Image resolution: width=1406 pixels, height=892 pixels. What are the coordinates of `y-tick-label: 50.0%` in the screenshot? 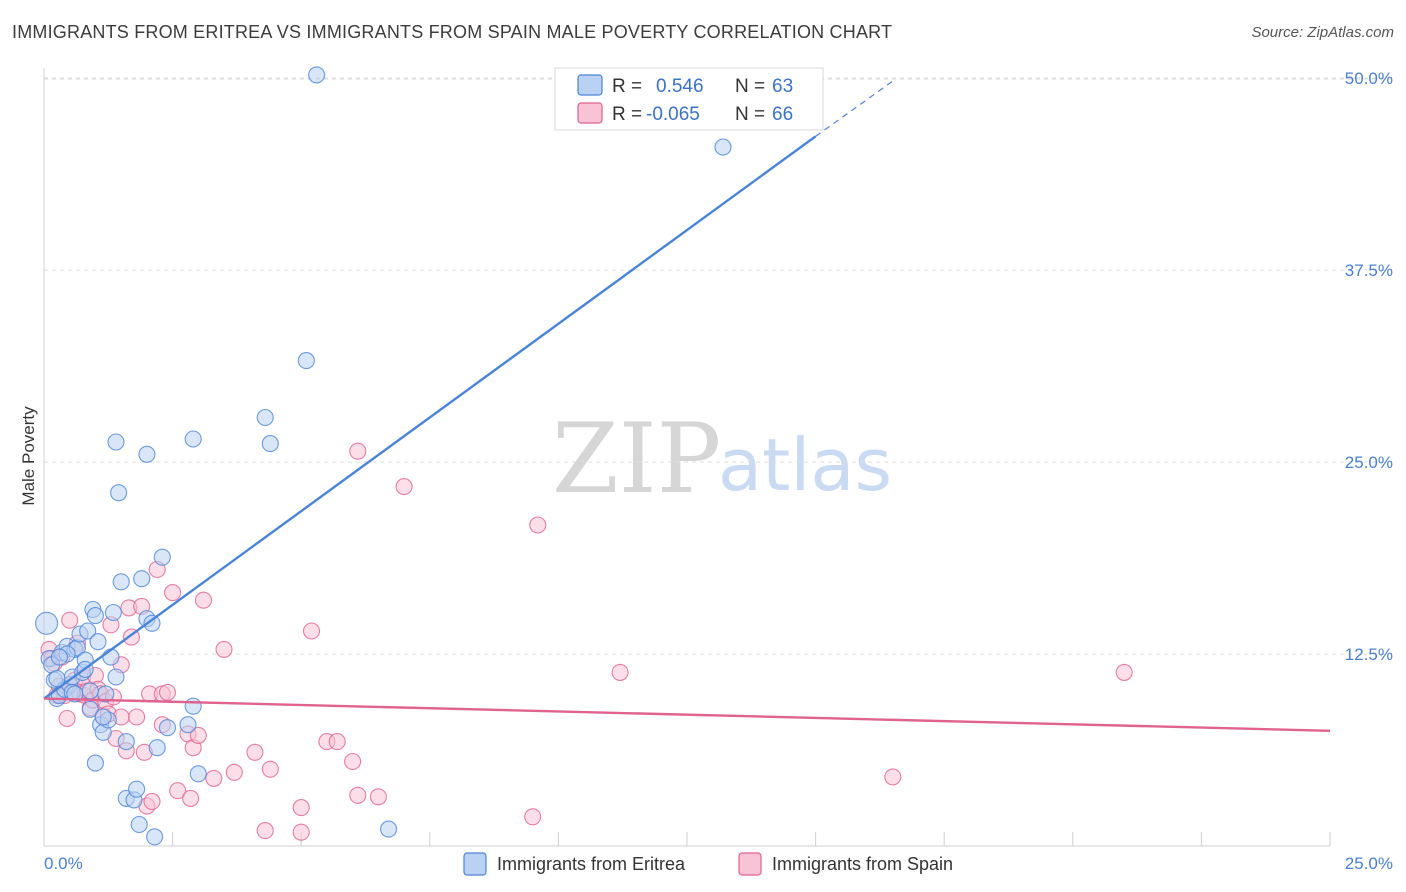 It's located at (1369, 78).